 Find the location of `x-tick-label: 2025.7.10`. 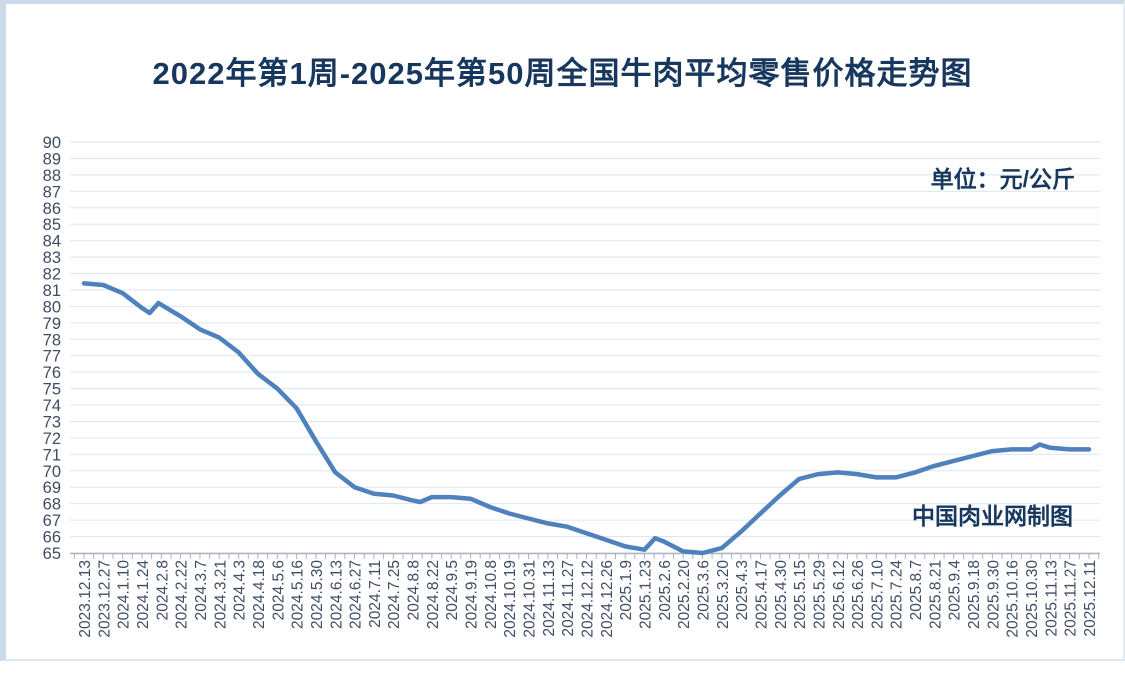

x-tick-label: 2025.7.10 is located at coordinates (877, 594).